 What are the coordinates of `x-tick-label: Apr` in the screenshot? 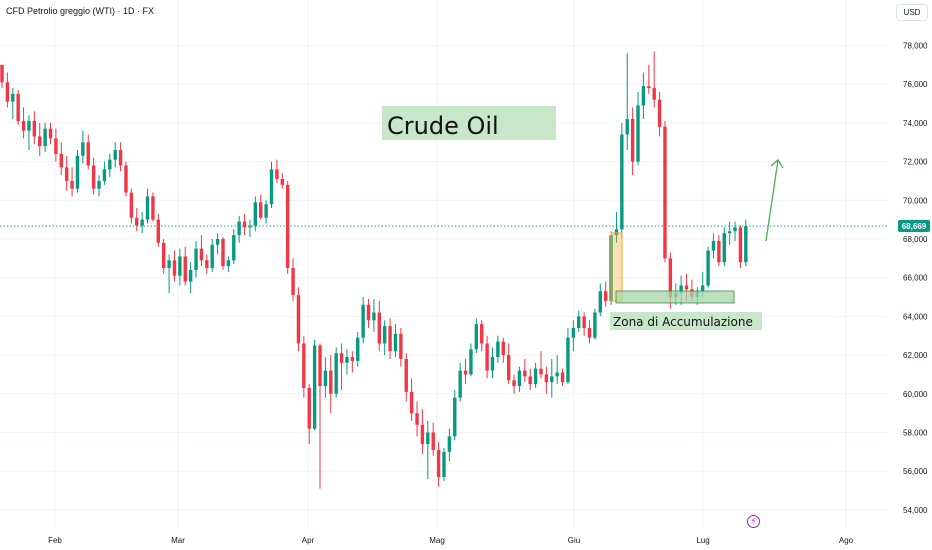 It's located at (308, 540).